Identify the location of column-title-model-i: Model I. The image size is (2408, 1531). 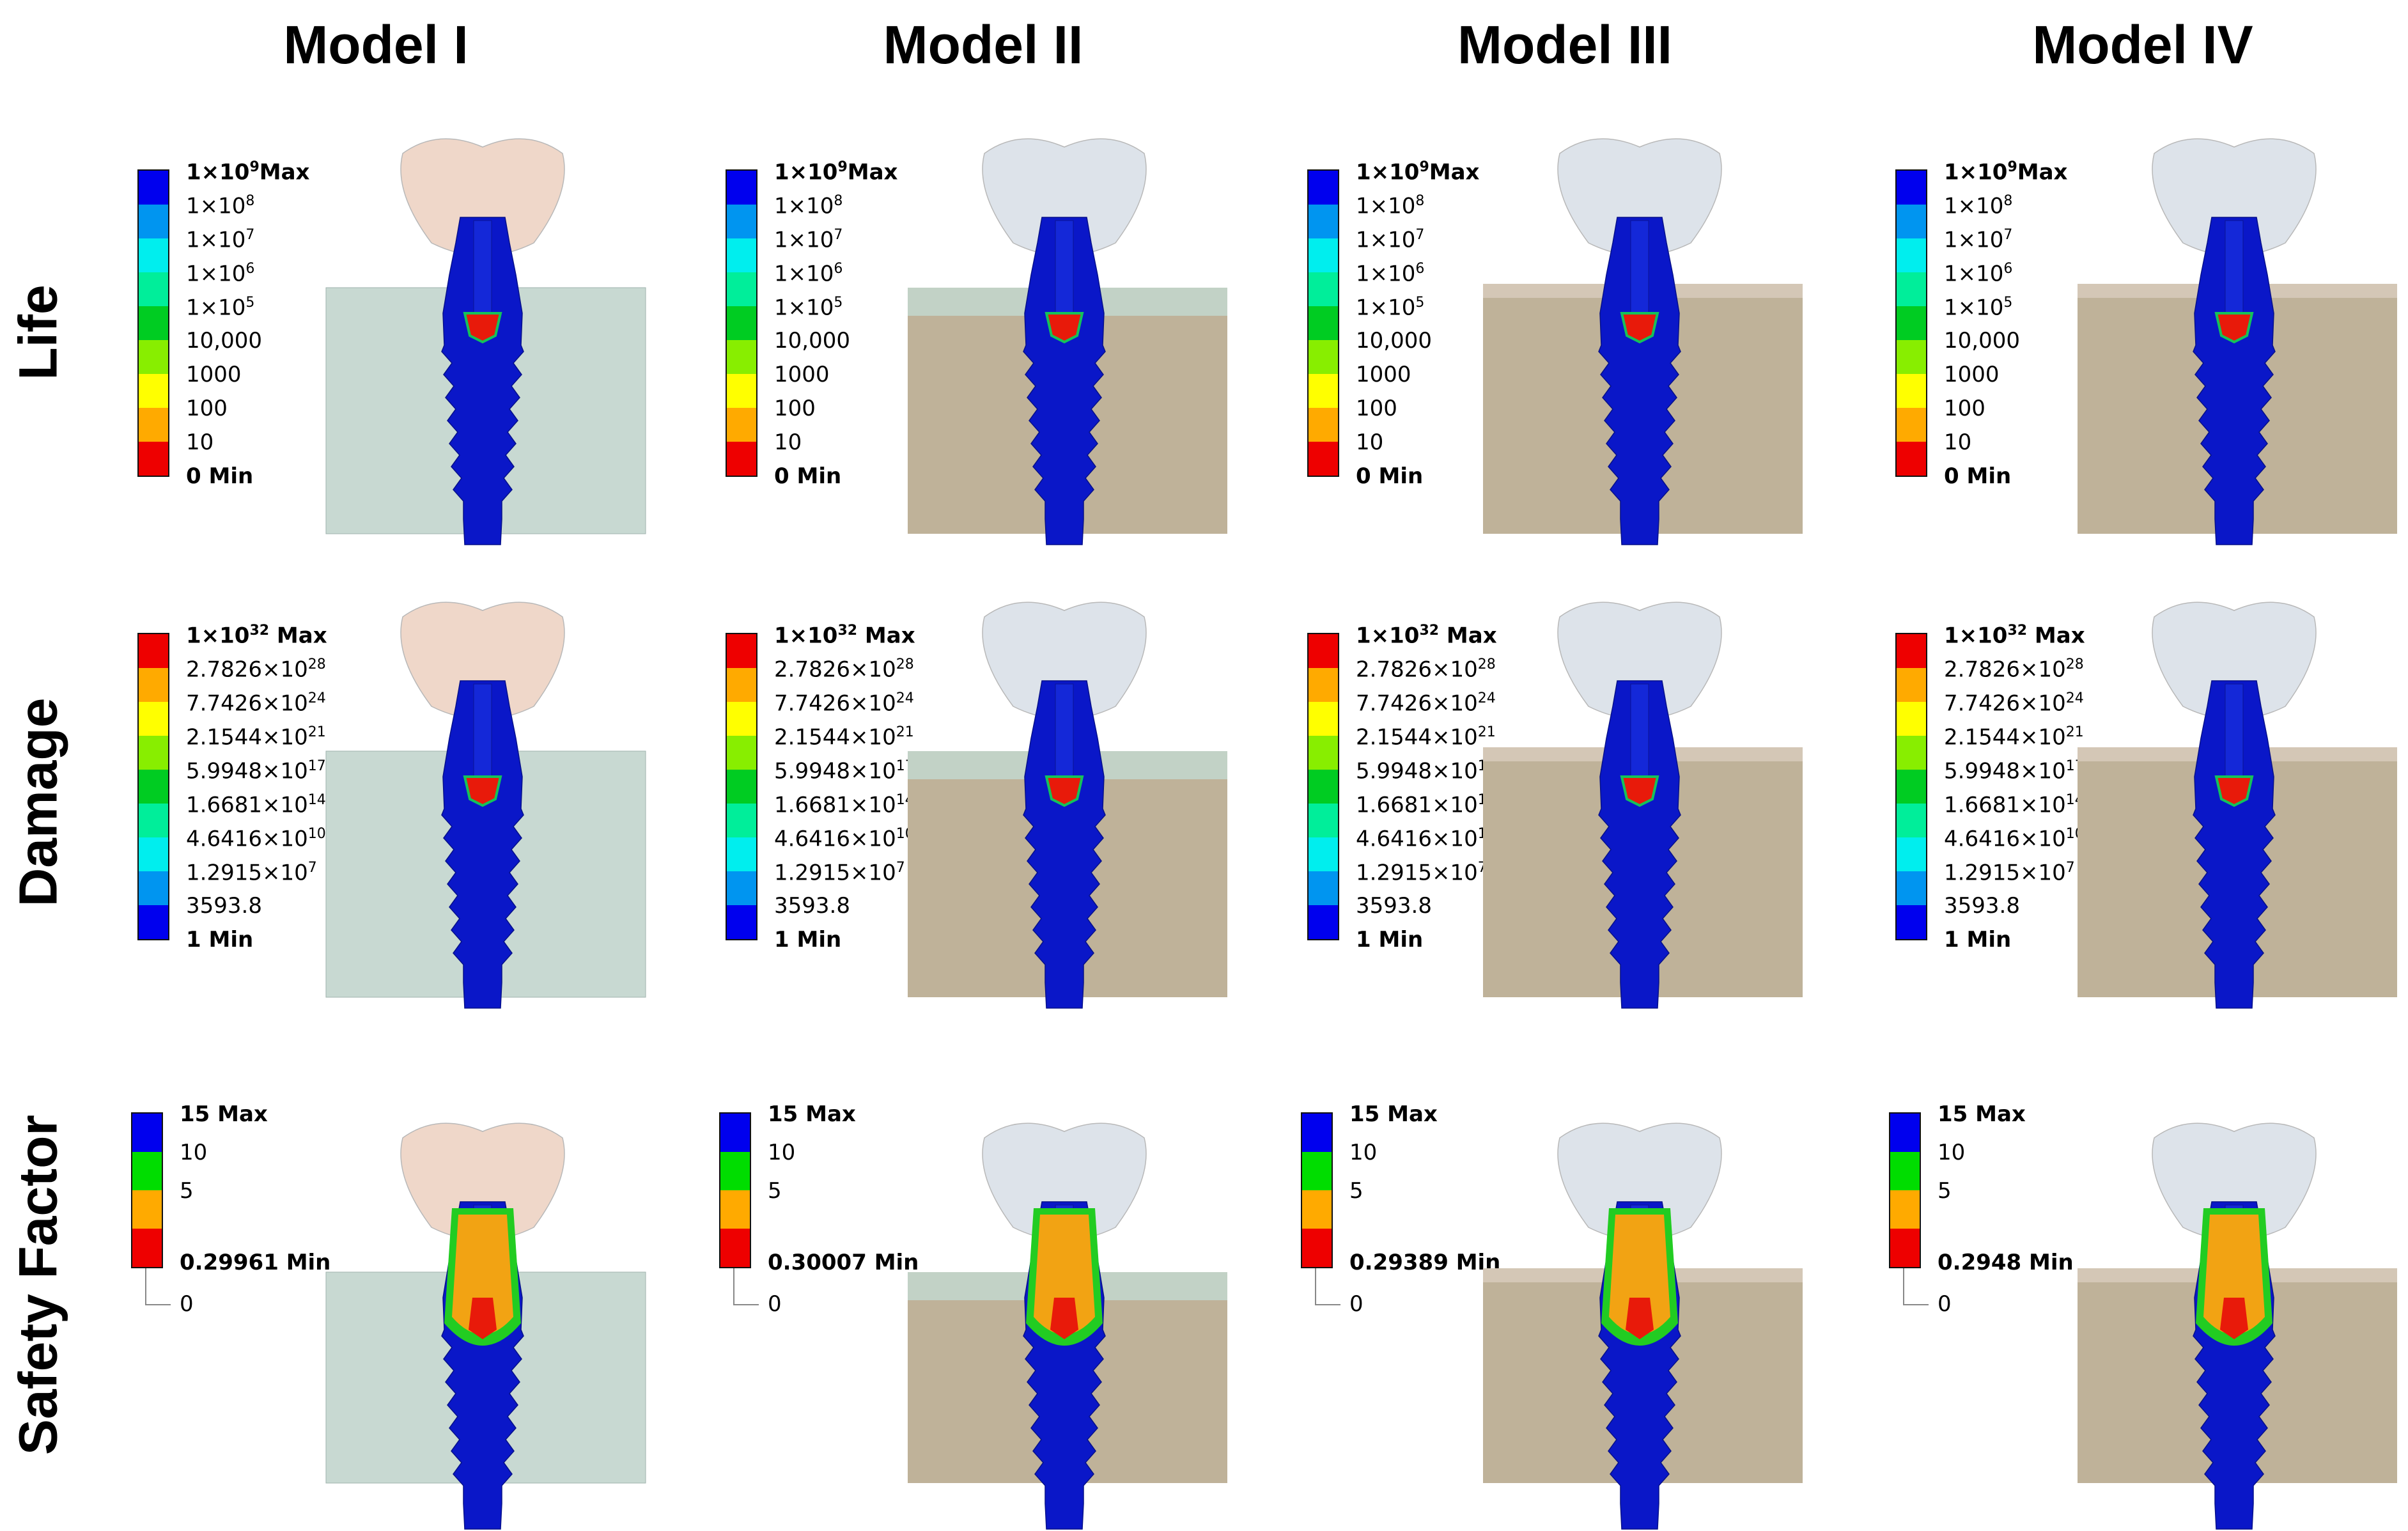
(376, 45).